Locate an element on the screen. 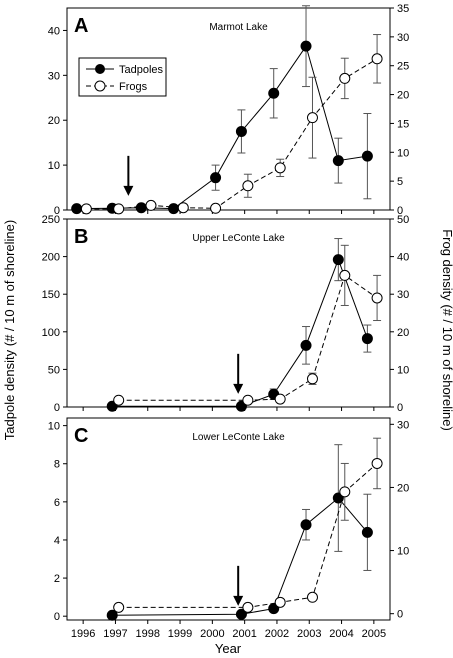 The width and height of the screenshot is (453, 658). x-tick-label: 2001 is located at coordinates (244, 634).